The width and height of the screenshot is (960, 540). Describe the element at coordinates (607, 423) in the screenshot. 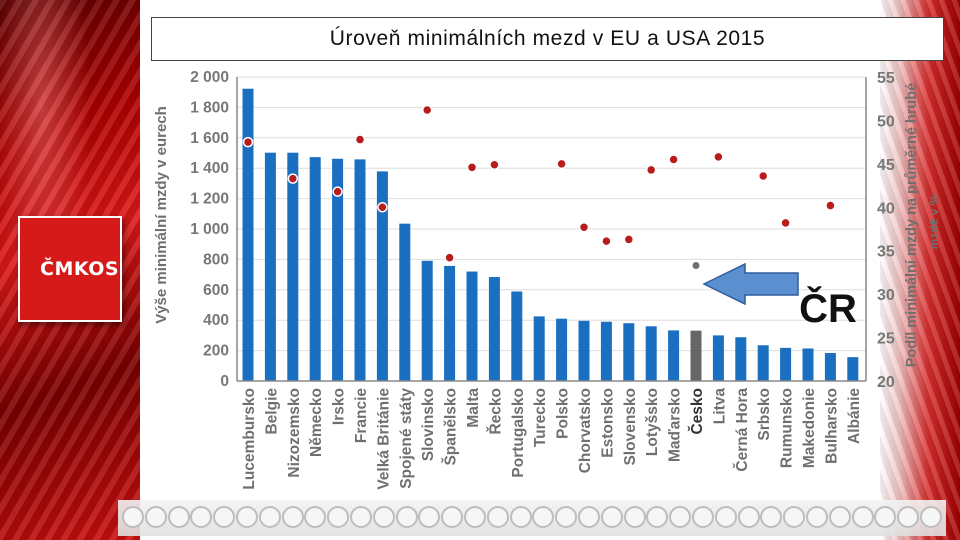

I see `x-tick-label: Estonsko` at that location.